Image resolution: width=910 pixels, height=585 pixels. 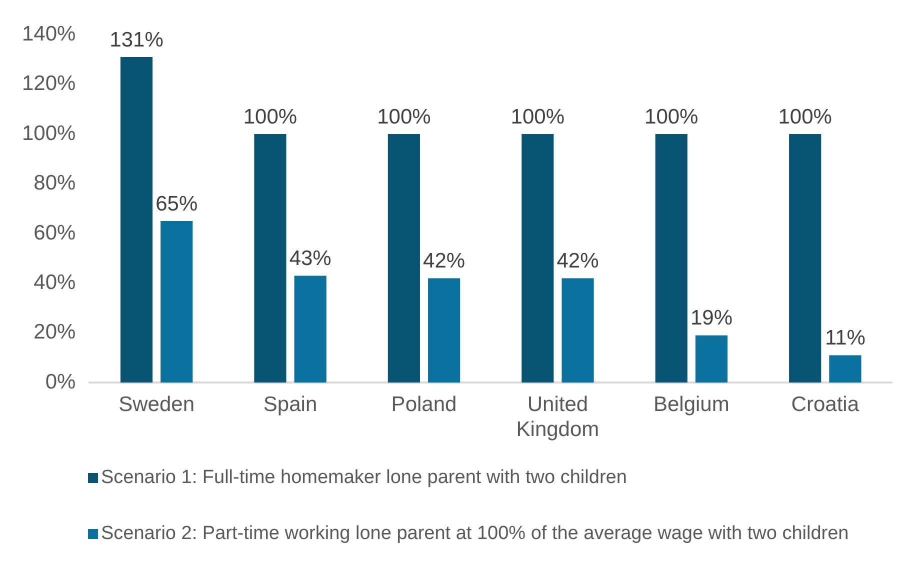 What do you see at coordinates (49, 133) in the screenshot?
I see `y-tick-label: 100%` at bounding box center [49, 133].